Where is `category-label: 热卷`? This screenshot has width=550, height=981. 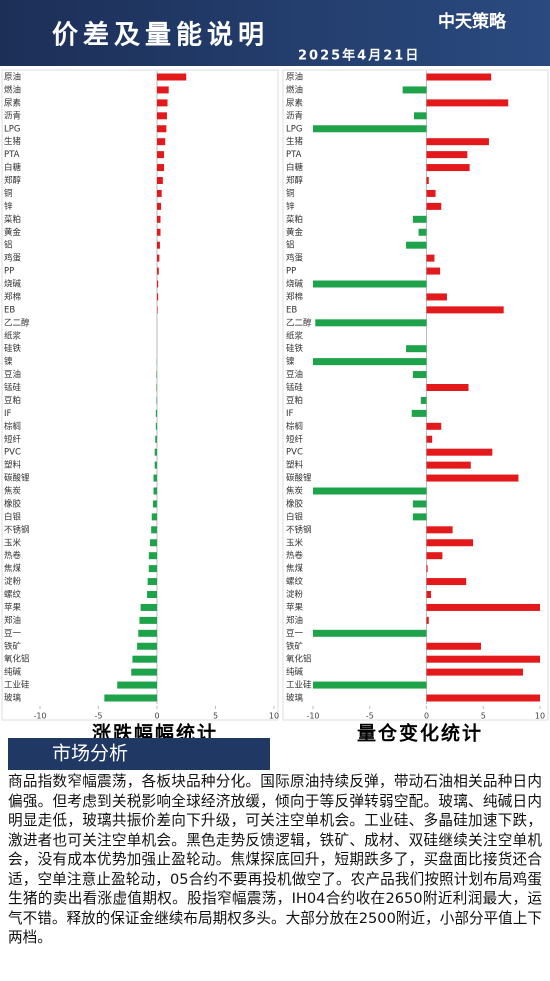
category-label: 热卷 is located at coordinates (295, 555).